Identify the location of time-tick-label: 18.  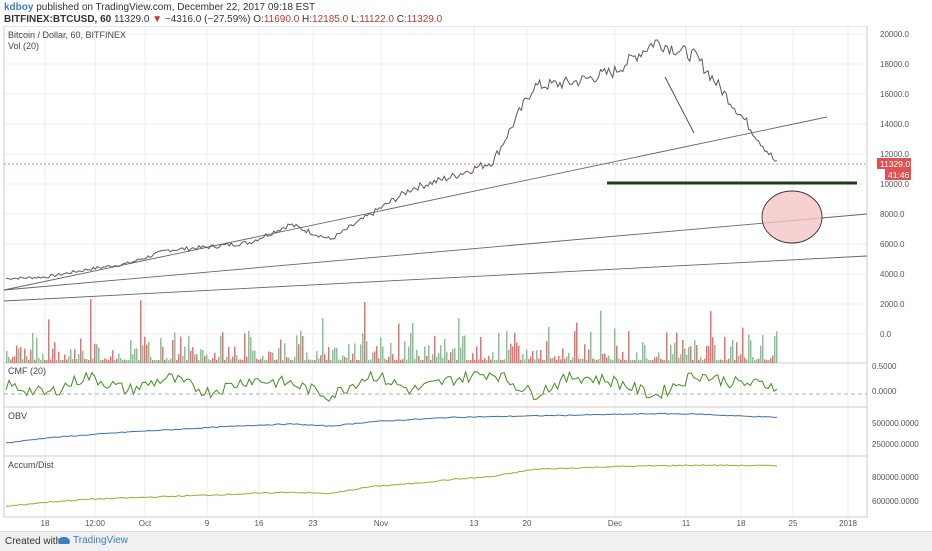
(45, 523).